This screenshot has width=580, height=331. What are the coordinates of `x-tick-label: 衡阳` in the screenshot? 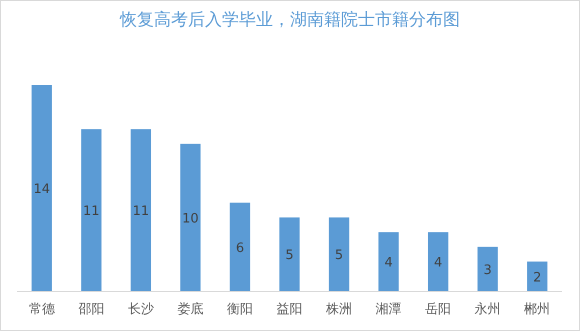 It's located at (239, 309).